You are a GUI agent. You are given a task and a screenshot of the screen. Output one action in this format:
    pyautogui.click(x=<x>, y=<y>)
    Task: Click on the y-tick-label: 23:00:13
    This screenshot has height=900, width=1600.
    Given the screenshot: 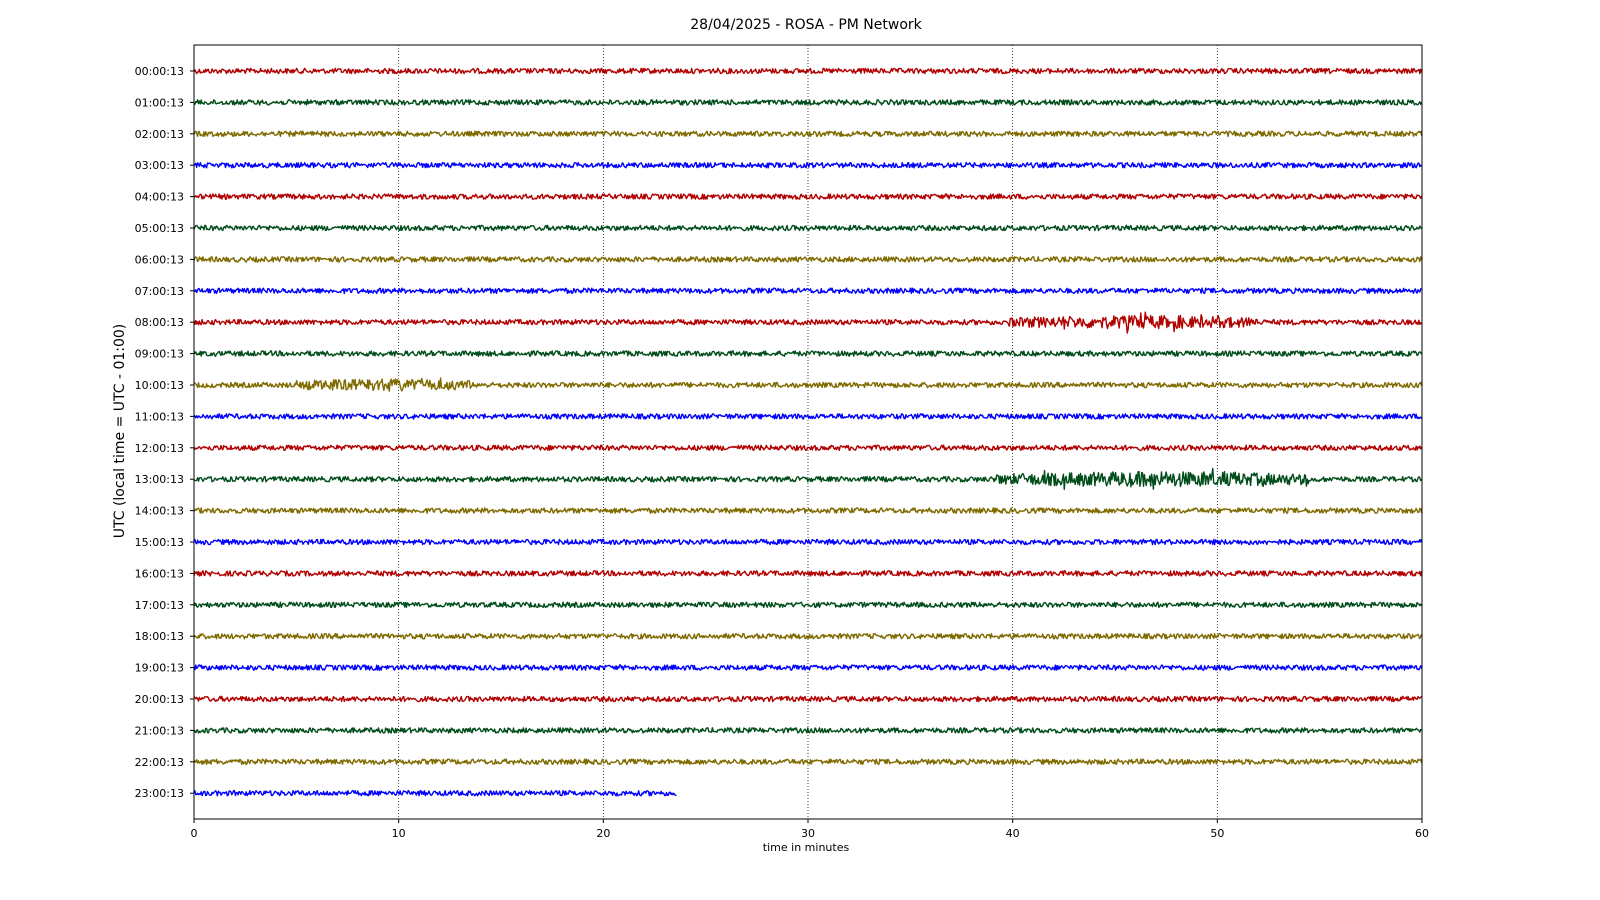 What is the action you would take?
    pyautogui.click(x=159, y=793)
    